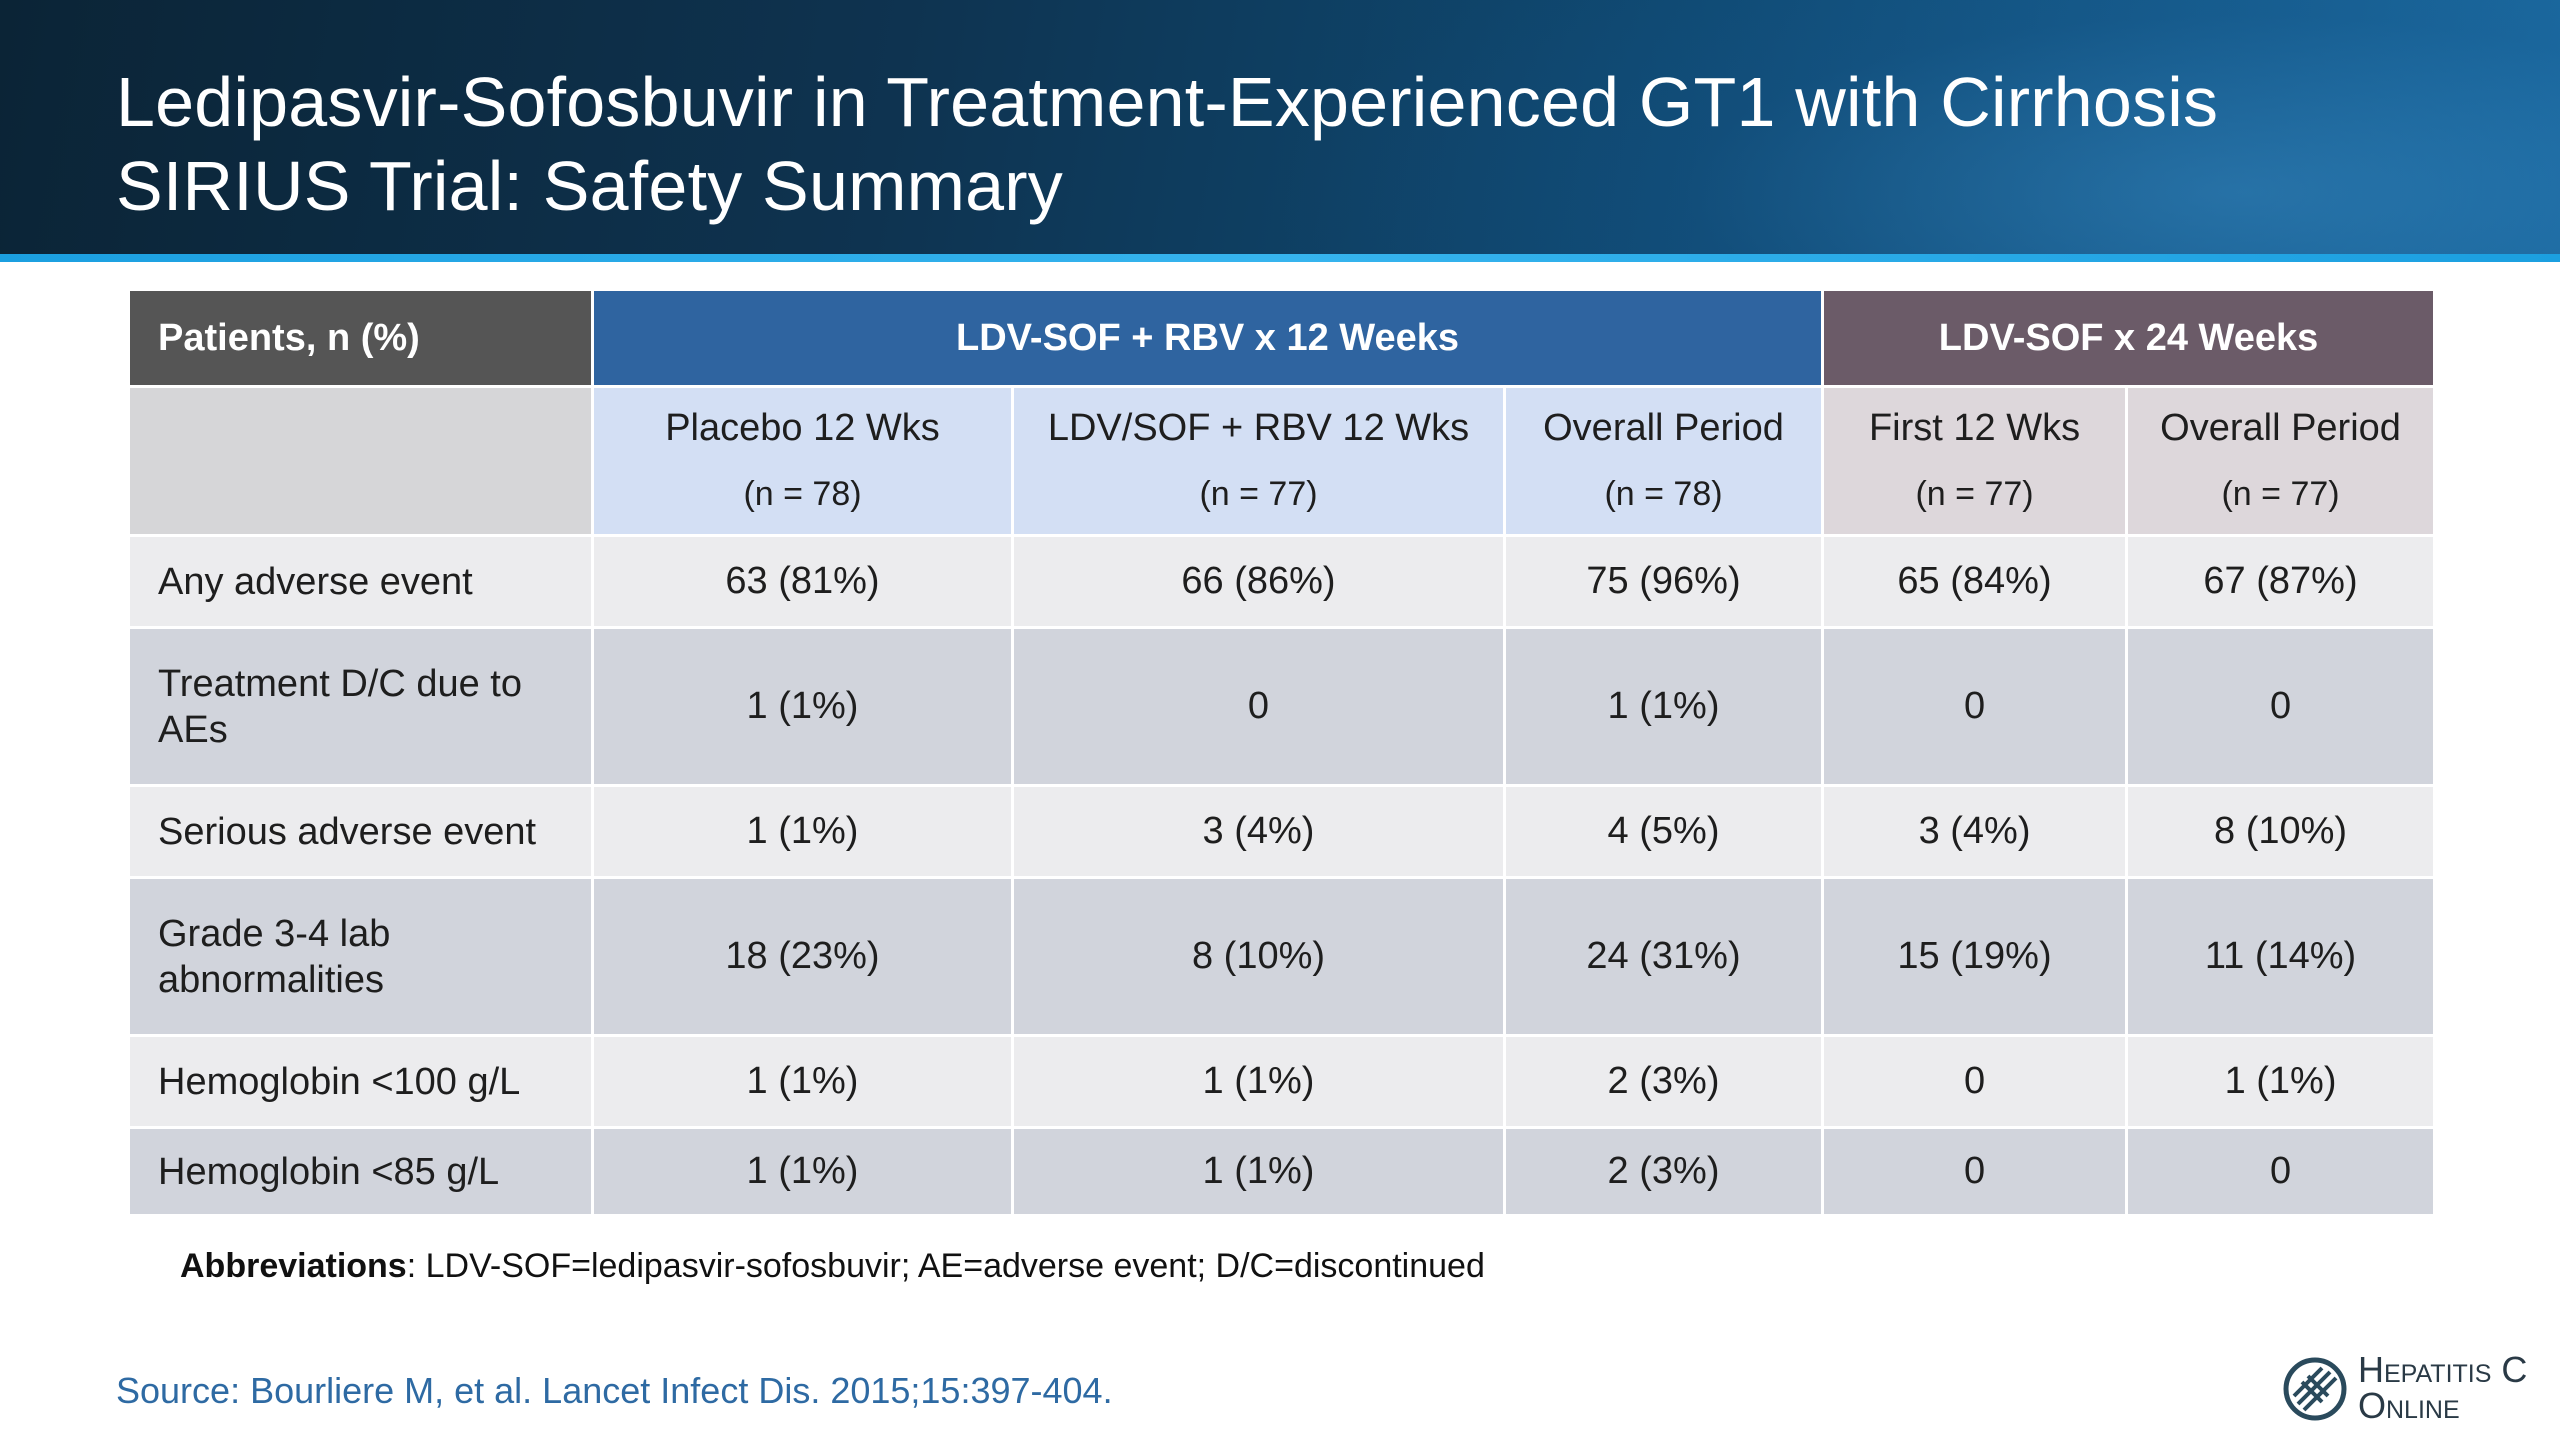 The width and height of the screenshot is (2560, 1440). I want to click on table-cell: 11 (14%), so click(2281, 956).